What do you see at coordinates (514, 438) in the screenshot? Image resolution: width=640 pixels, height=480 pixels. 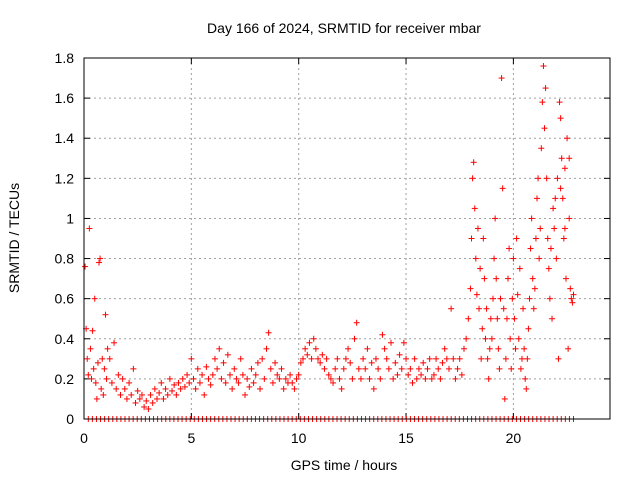 I see `x-tick-label: 20` at bounding box center [514, 438].